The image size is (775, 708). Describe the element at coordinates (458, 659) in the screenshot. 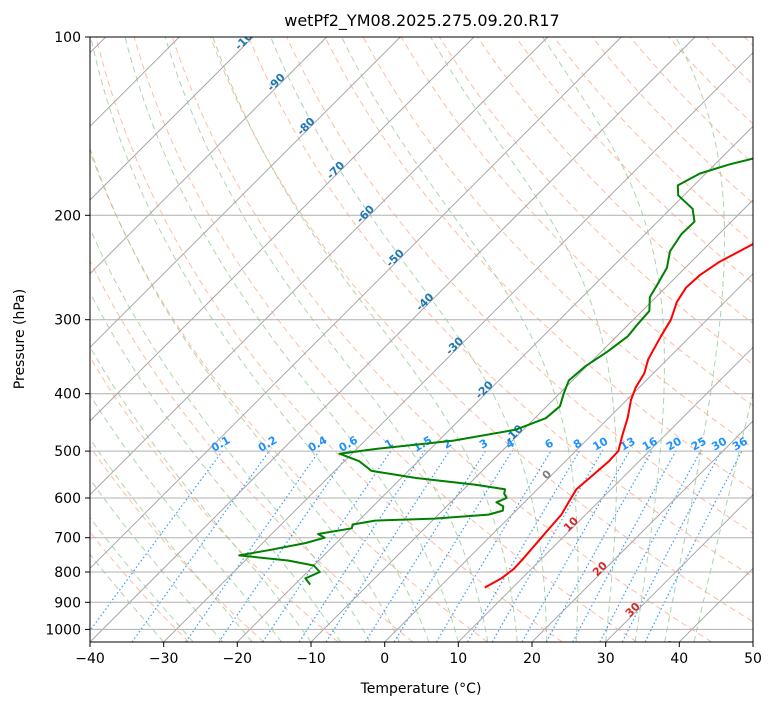

I see `x-tick-label: 10` at that location.